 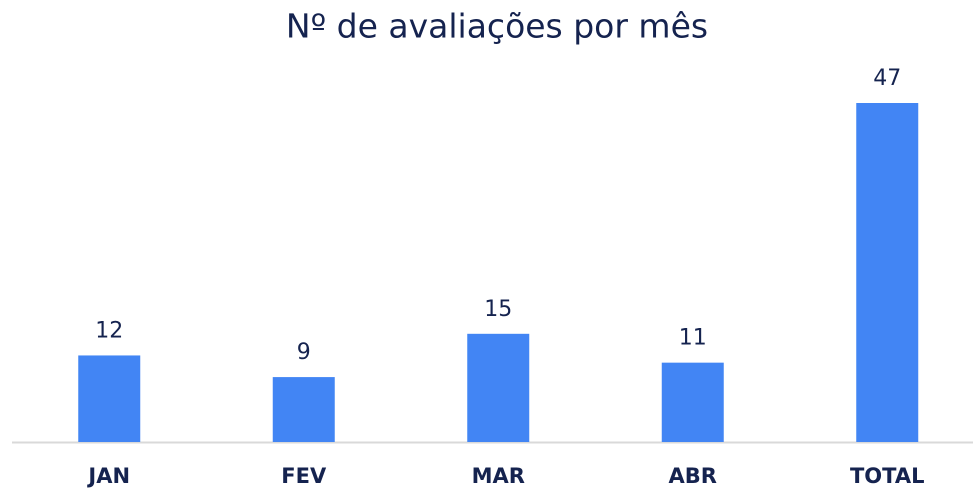 What do you see at coordinates (693, 476) in the screenshot?
I see `x-tick-label: ABR` at bounding box center [693, 476].